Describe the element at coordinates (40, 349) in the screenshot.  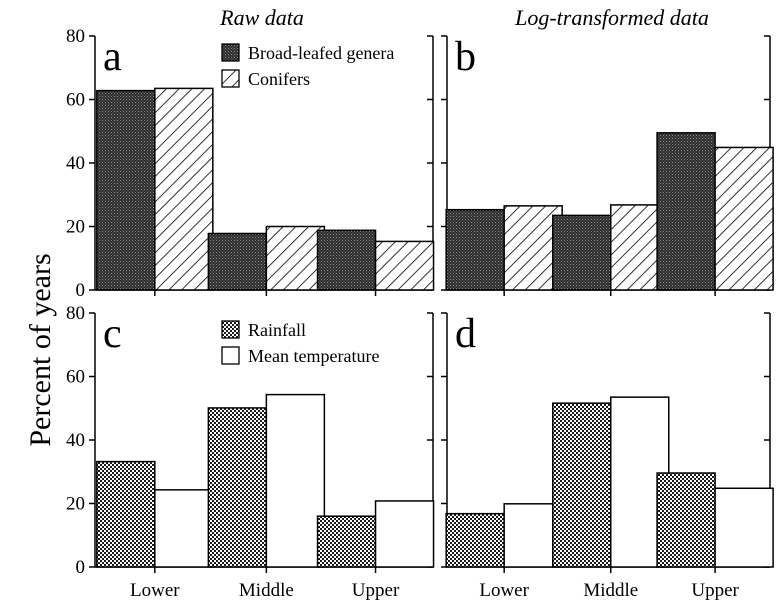
I see `y-axis-label: Percent of years` at that location.